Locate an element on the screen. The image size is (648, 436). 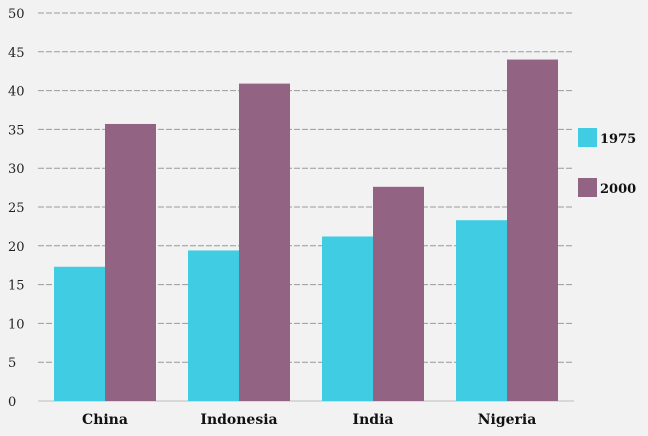
y-tick-label: 20 is located at coordinates (16, 247).